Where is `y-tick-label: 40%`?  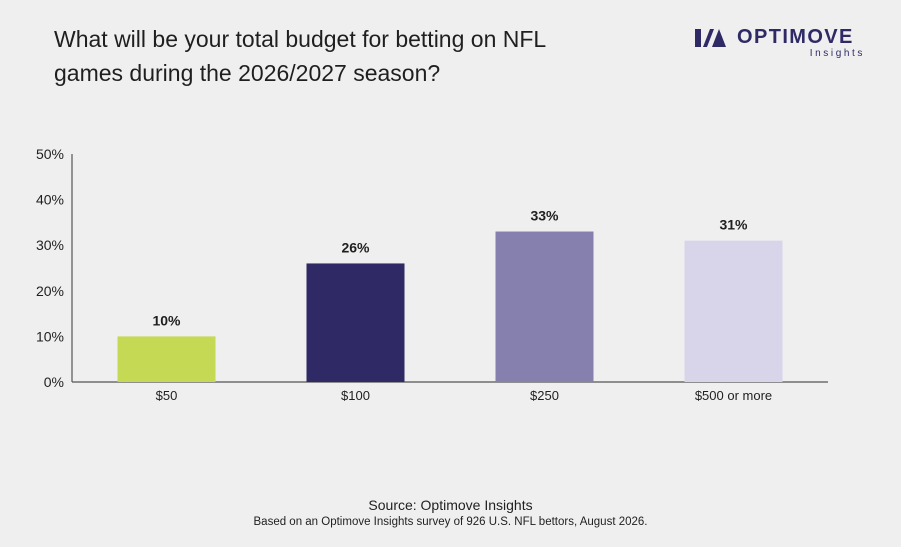
y-tick-label: 40% is located at coordinates (50, 200).